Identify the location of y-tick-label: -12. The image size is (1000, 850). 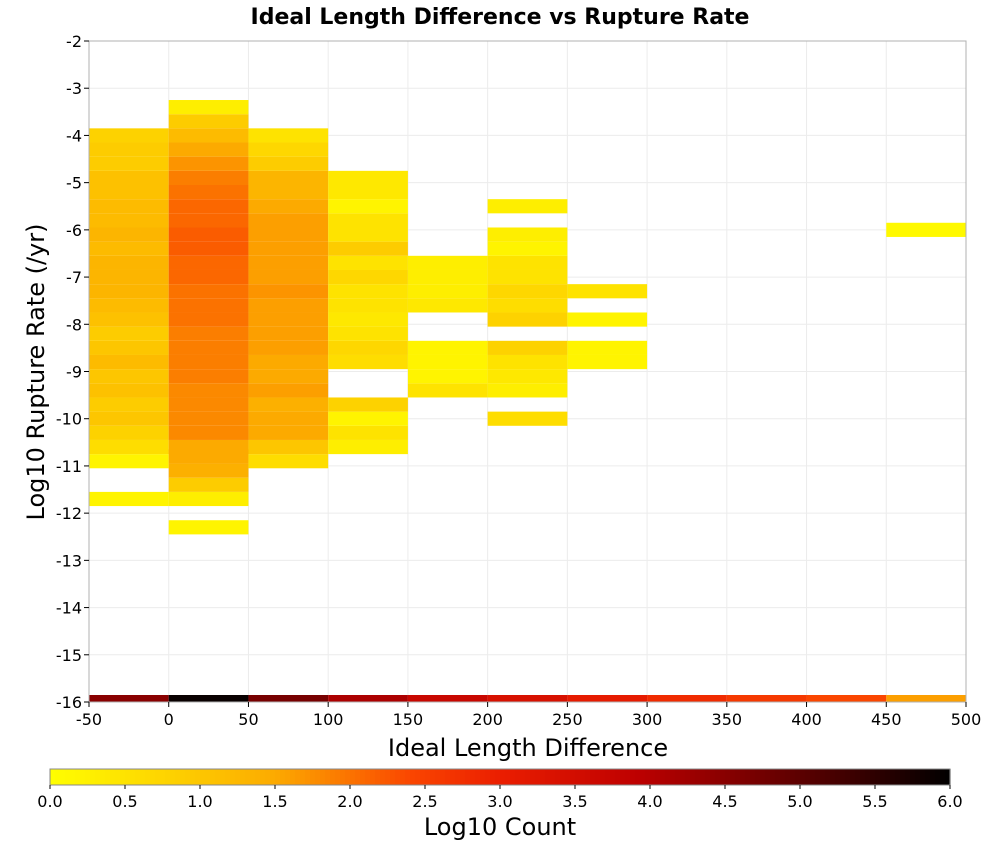
(69, 513).